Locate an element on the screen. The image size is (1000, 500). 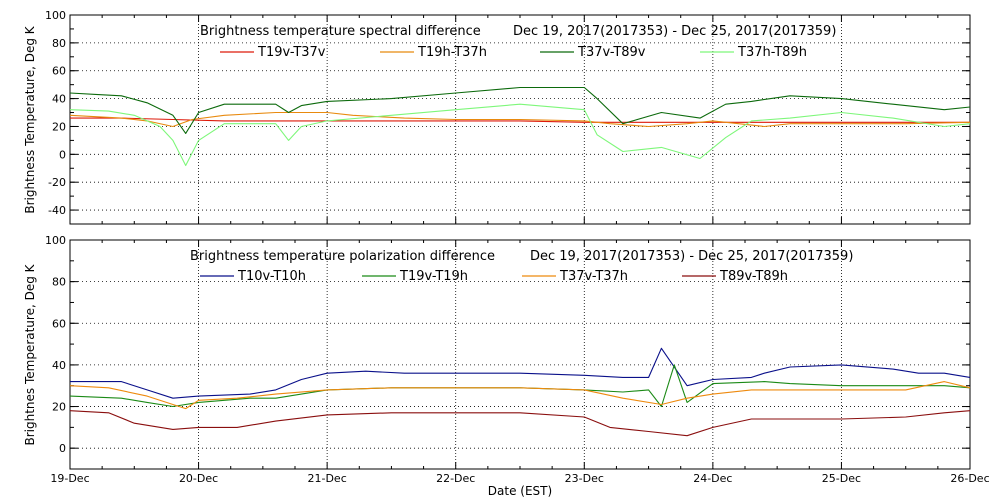
series-line-t19h-t37h is located at coordinates (520, 119).